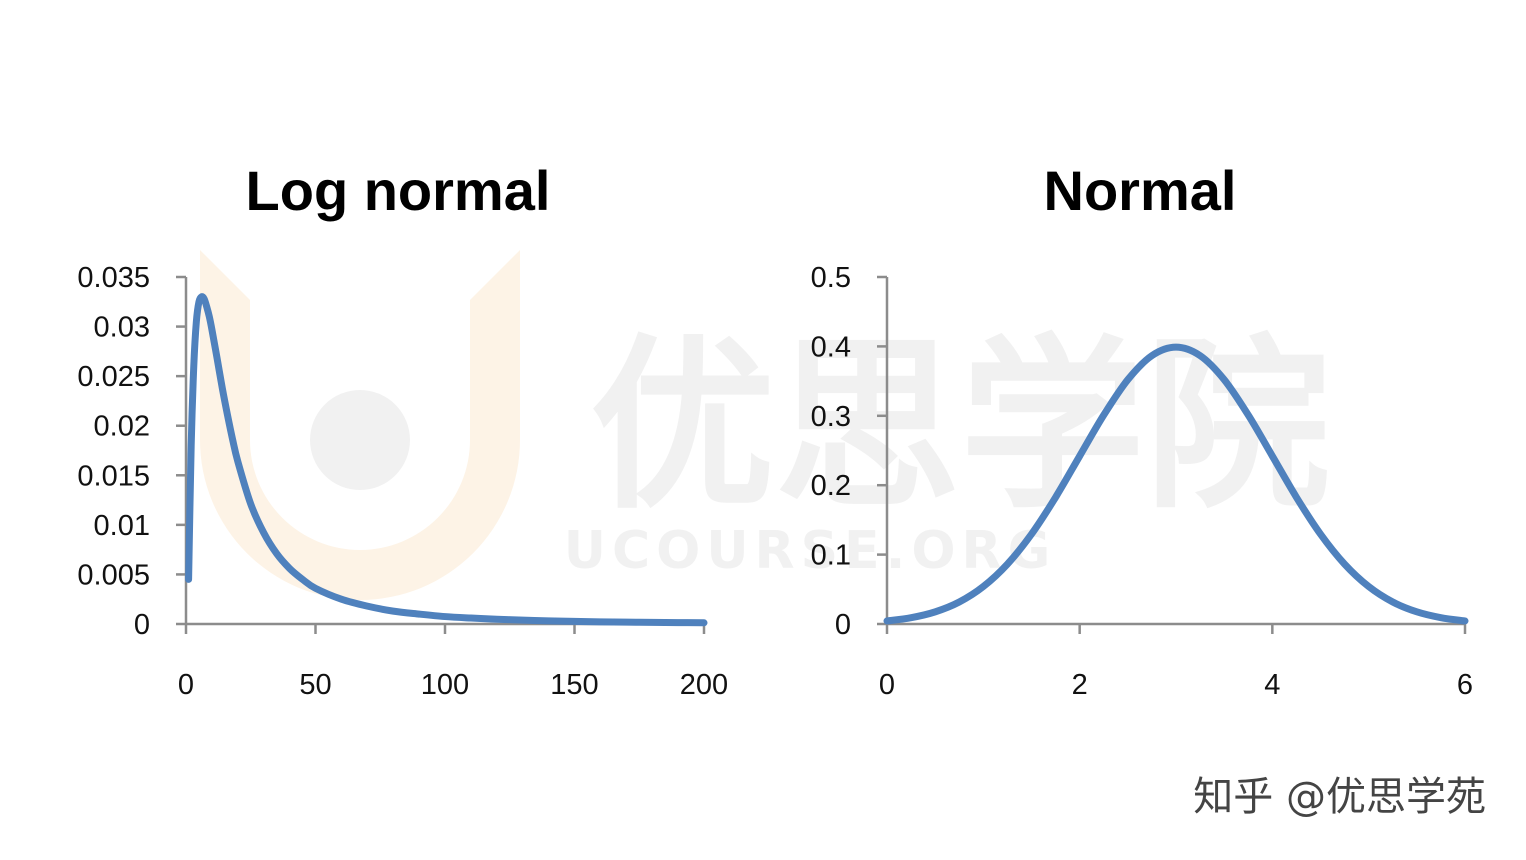 Image resolution: width=1526 pixels, height=860 pixels. I want to click on x-tick-label: 4, so click(1272, 685).